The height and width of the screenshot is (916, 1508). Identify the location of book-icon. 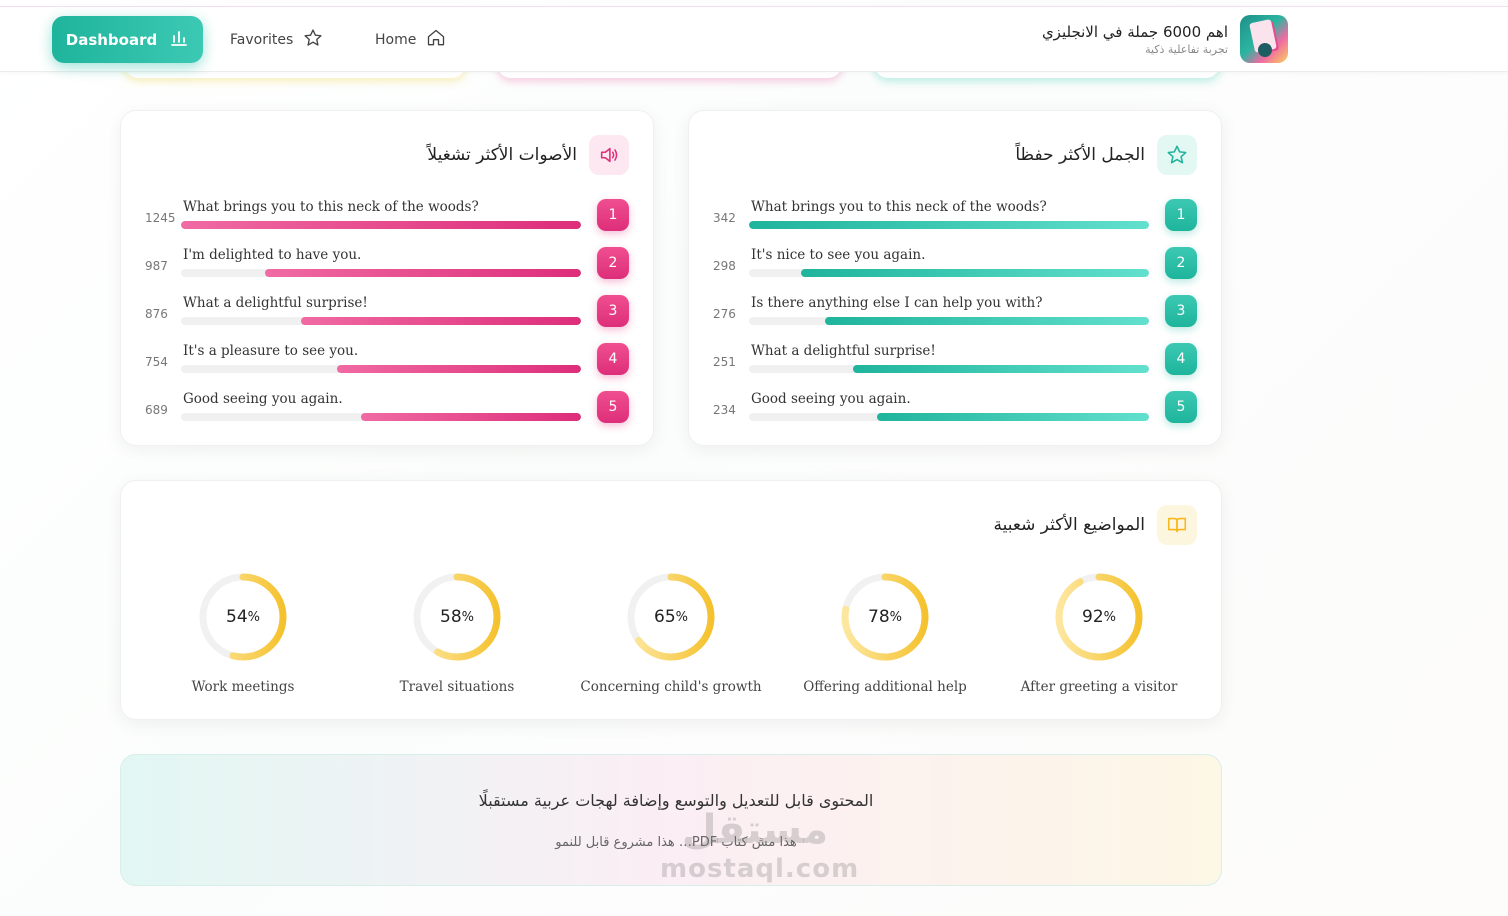
(1177, 525).